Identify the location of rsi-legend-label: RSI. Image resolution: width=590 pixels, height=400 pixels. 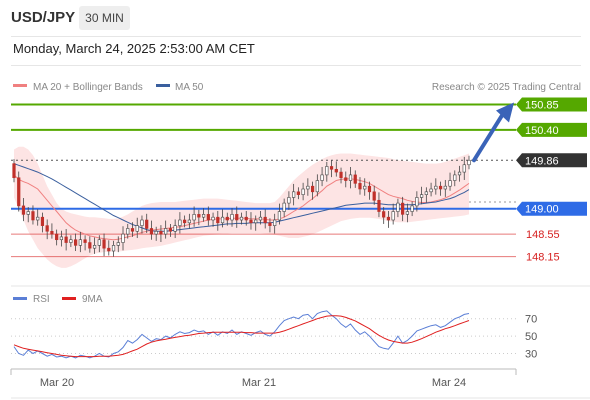
(41, 299).